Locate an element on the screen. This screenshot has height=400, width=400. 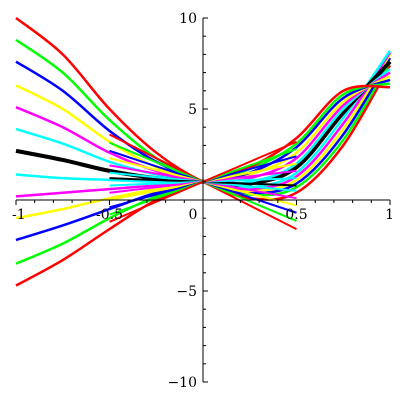
x-tick-label: 1 is located at coordinates (389, 215).